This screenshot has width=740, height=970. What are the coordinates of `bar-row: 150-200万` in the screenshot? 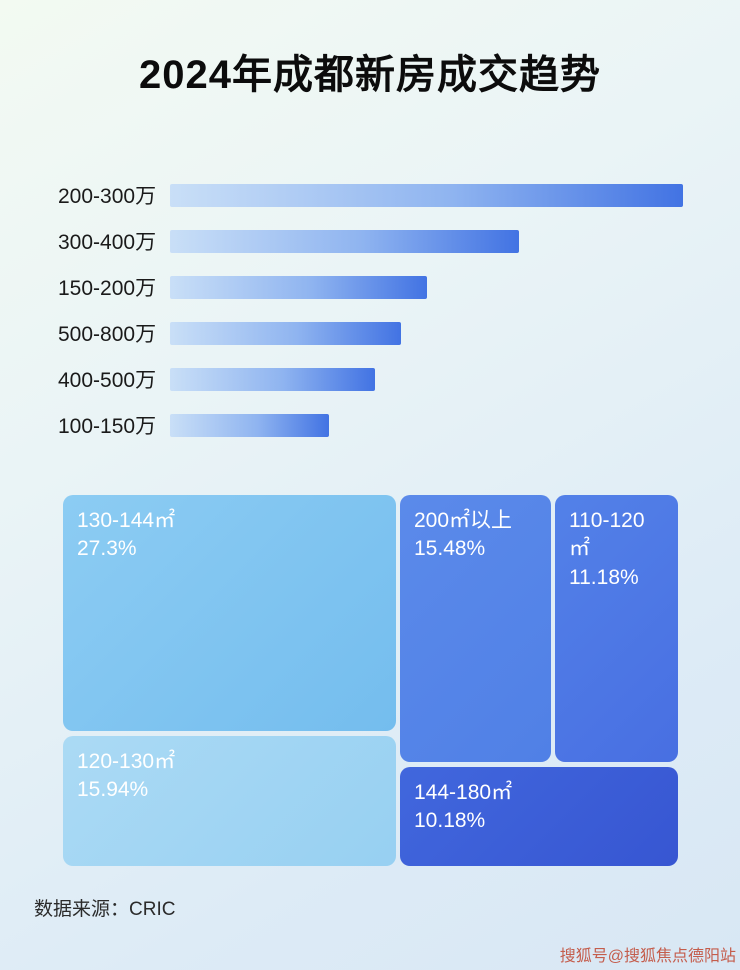 It's located at (370, 287).